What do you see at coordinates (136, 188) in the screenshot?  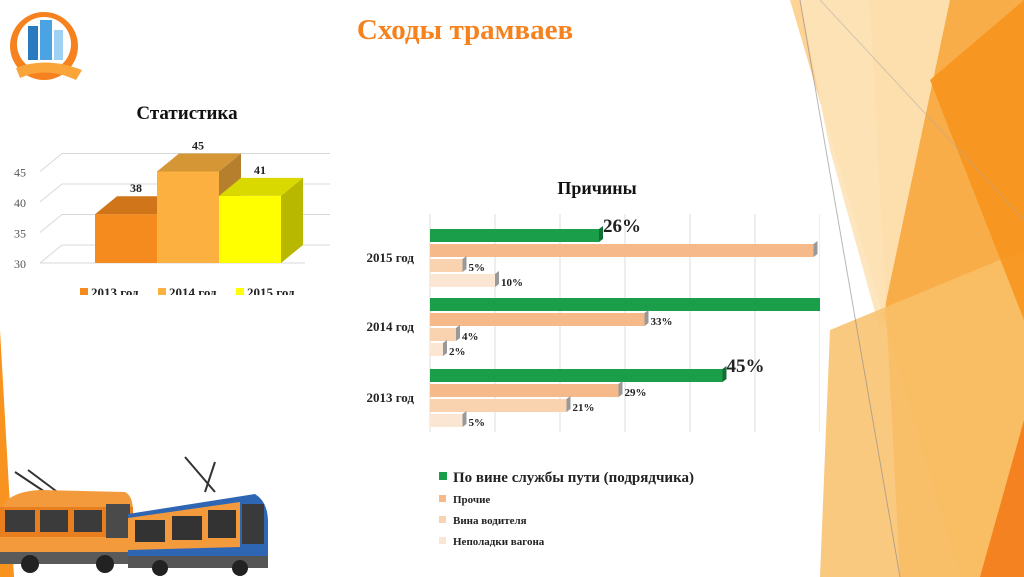 I see `data-label: 38` at bounding box center [136, 188].